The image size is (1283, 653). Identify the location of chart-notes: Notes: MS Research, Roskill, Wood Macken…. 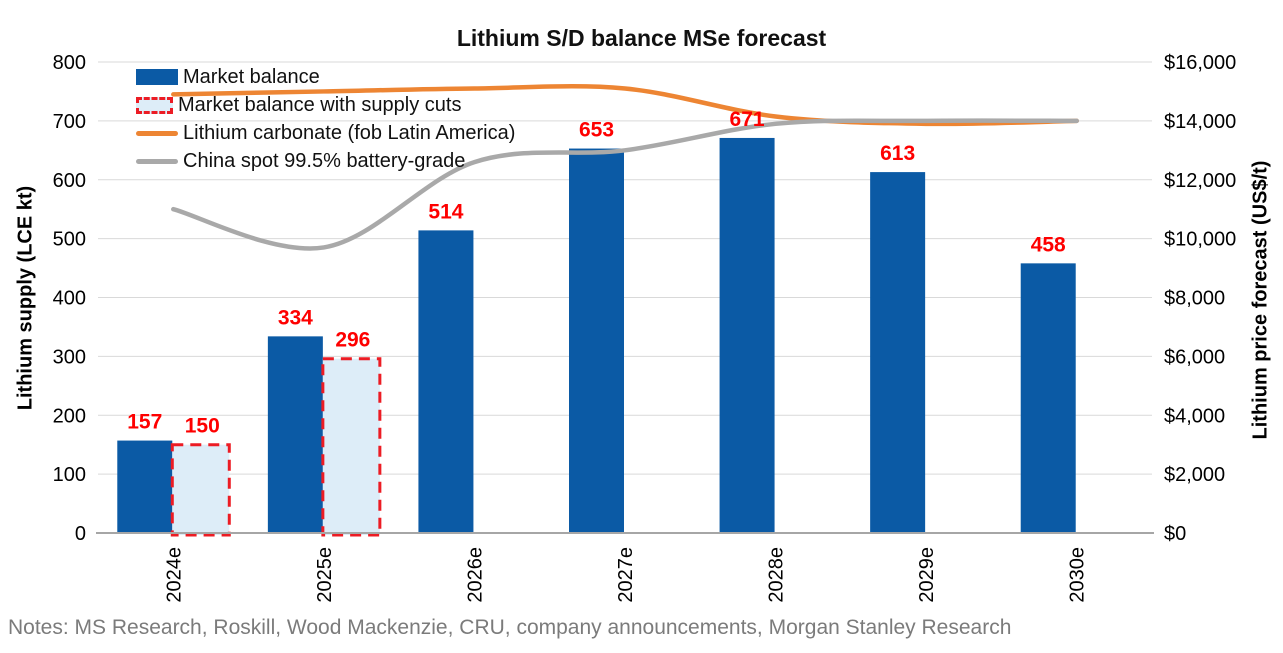
(510, 627).